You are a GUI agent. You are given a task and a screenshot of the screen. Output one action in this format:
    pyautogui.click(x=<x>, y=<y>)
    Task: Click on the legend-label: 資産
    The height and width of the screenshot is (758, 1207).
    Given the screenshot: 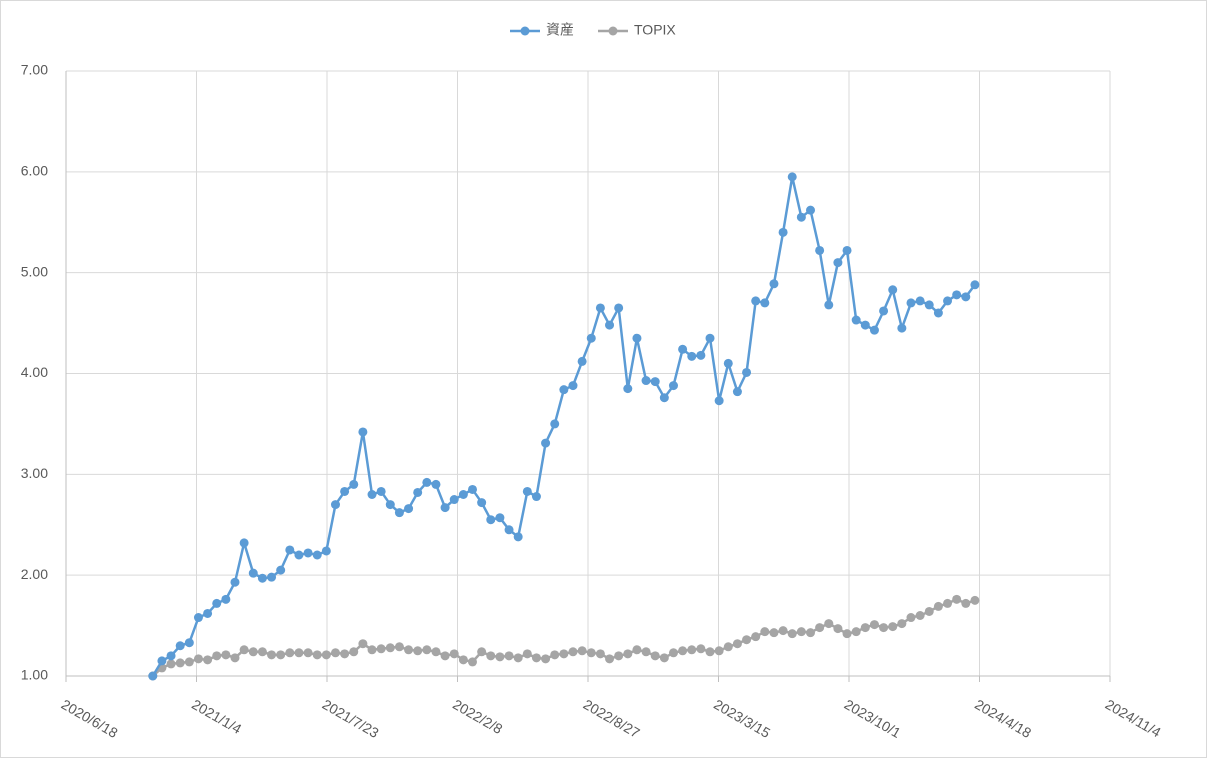 What is the action you would take?
    pyautogui.click(x=560, y=30)
    